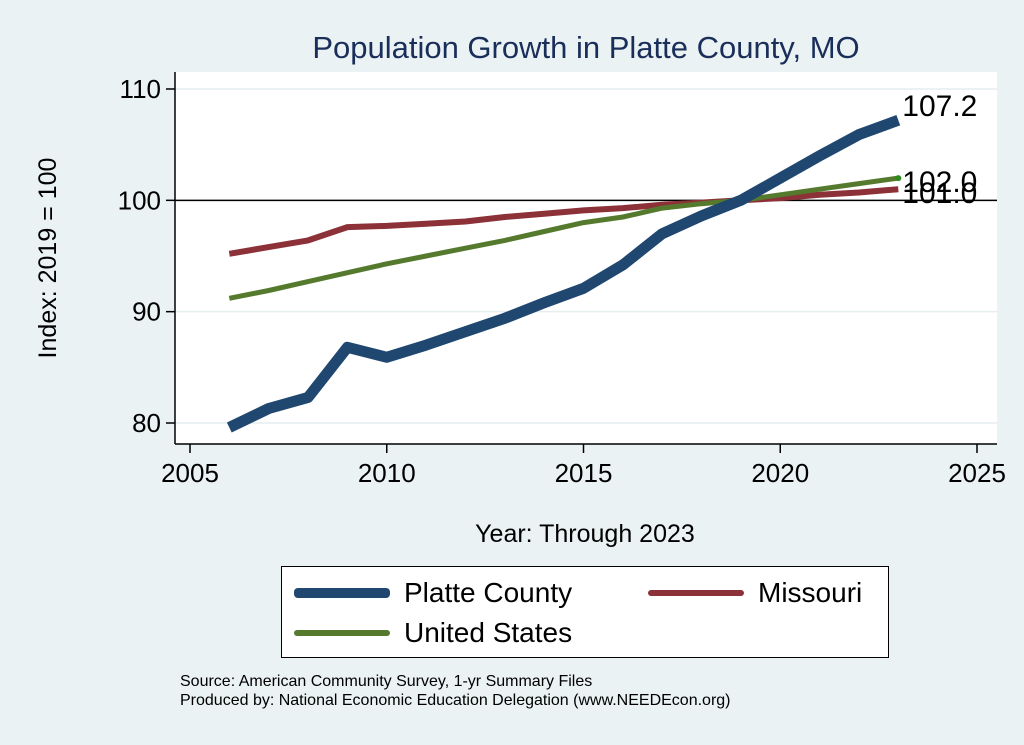 The height and width of the screenshot is (745, 1024). I want to click on y-tick-label-90: 90, so click(146, 312).